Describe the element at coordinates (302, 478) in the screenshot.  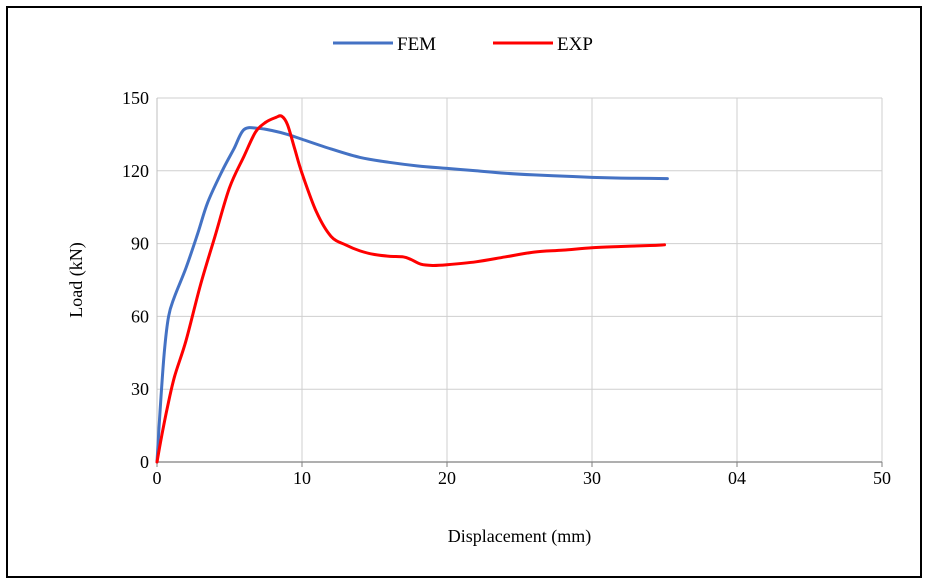
I see `x-tick-label: 10` at that location.